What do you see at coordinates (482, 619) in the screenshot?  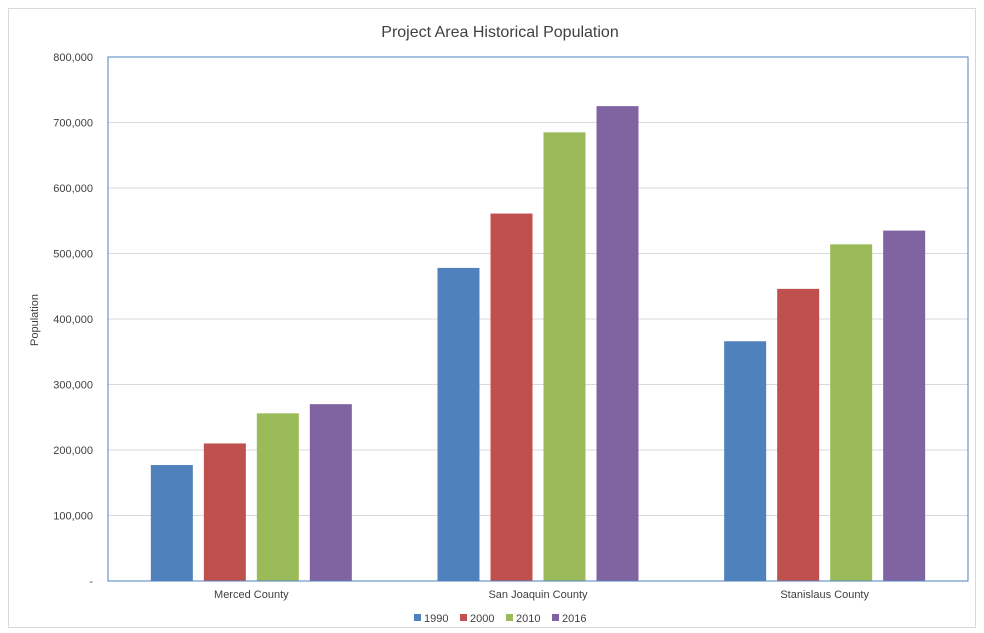 I see `legend-label-2000: 2000` at bounding box center [482, 619].